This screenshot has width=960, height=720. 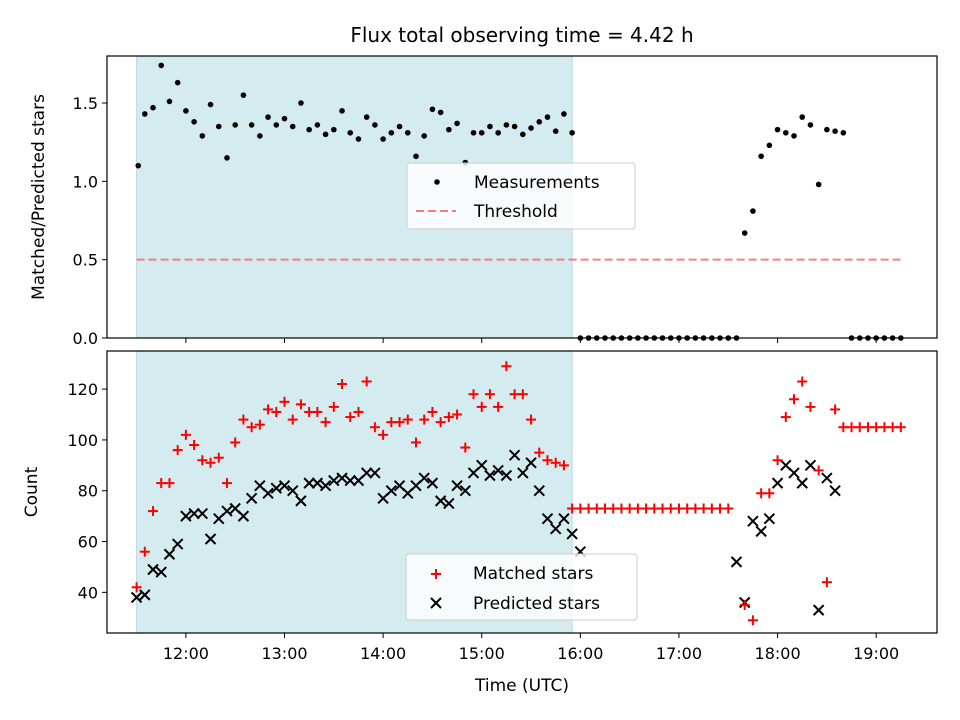 I want to click on y-tick-label: 0.5, so click(x=85, y=260).